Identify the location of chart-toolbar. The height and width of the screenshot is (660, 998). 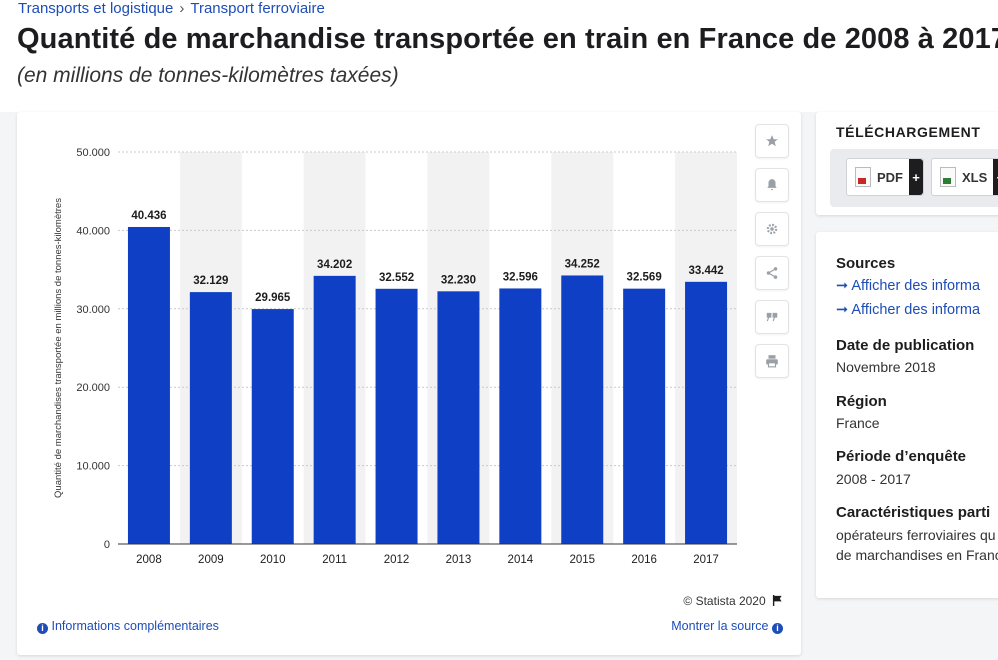
(772, 256).